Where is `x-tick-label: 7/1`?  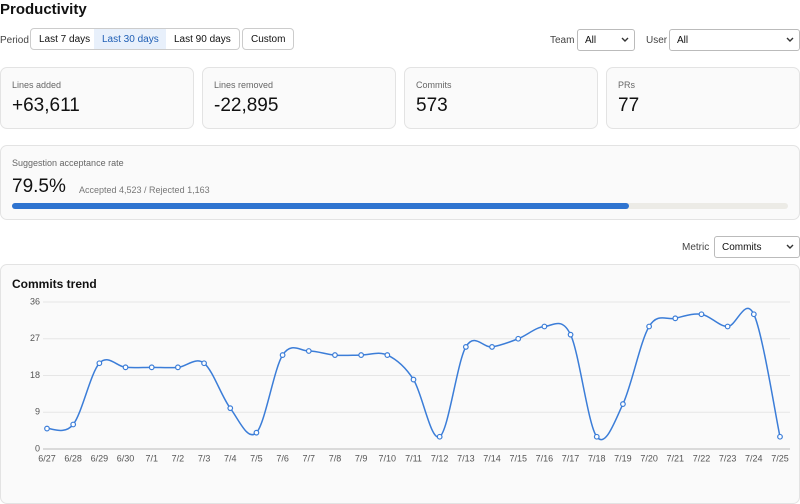
x-tick-label: 7/1 is located at coordinates (151, 458).